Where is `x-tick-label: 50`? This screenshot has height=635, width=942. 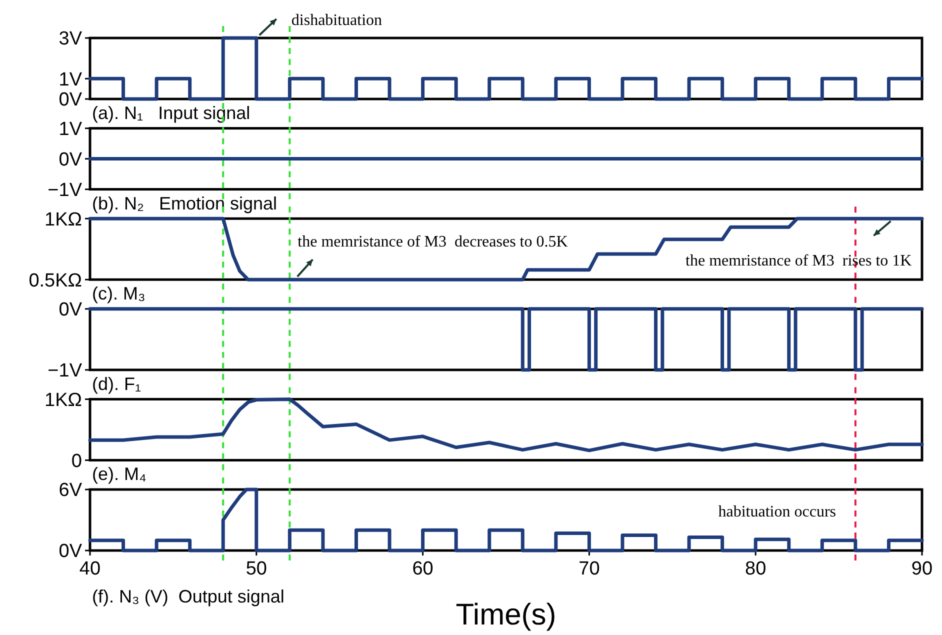
x-tick-label: 50 is located at coordinates (256, 569).